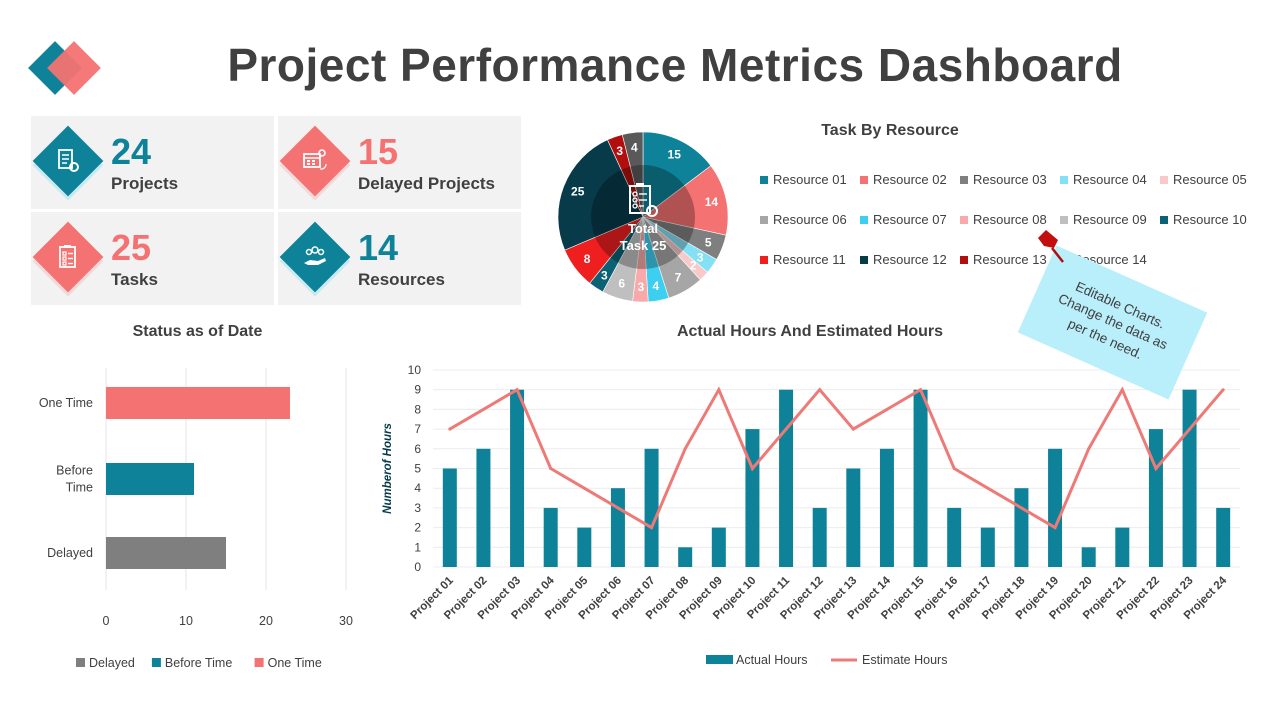 Image resolution: width=1280 pixels, height=720 pixels. Describe the element at coordinates (388, 468) in the screenshot. I see `y-axis-label: Numberof Hours` at that location.